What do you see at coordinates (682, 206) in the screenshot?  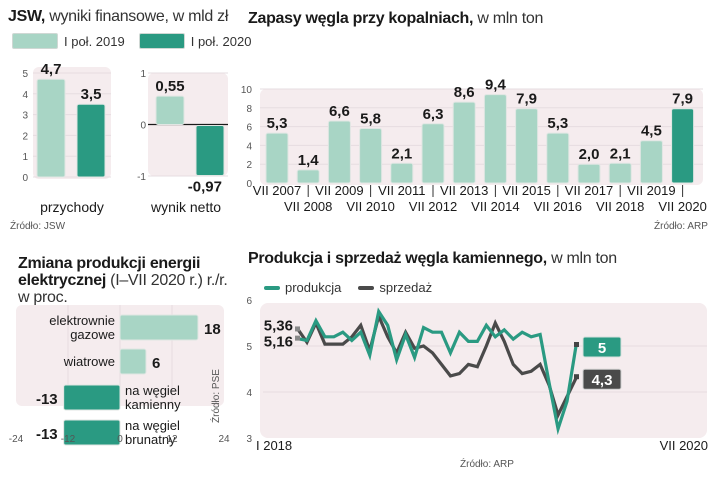 I see `x-tick-label: VII 2020` at bounding box center [682, 206].